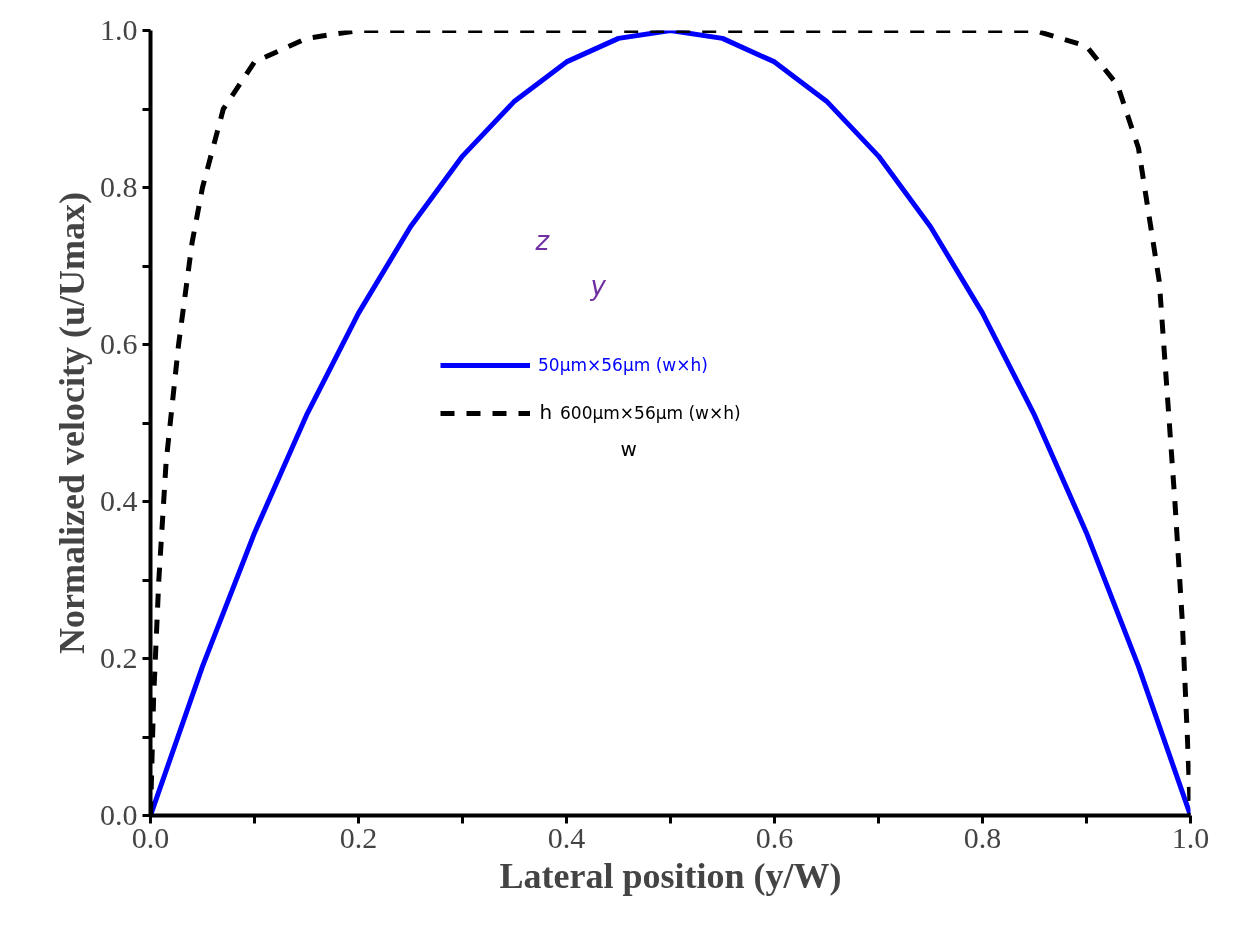 The image size is (1241, 925). What do you see at coordinates (119, 657) in the screenshot?
I see `y-tick-label: 0.2` at bounding box center [119, 657].